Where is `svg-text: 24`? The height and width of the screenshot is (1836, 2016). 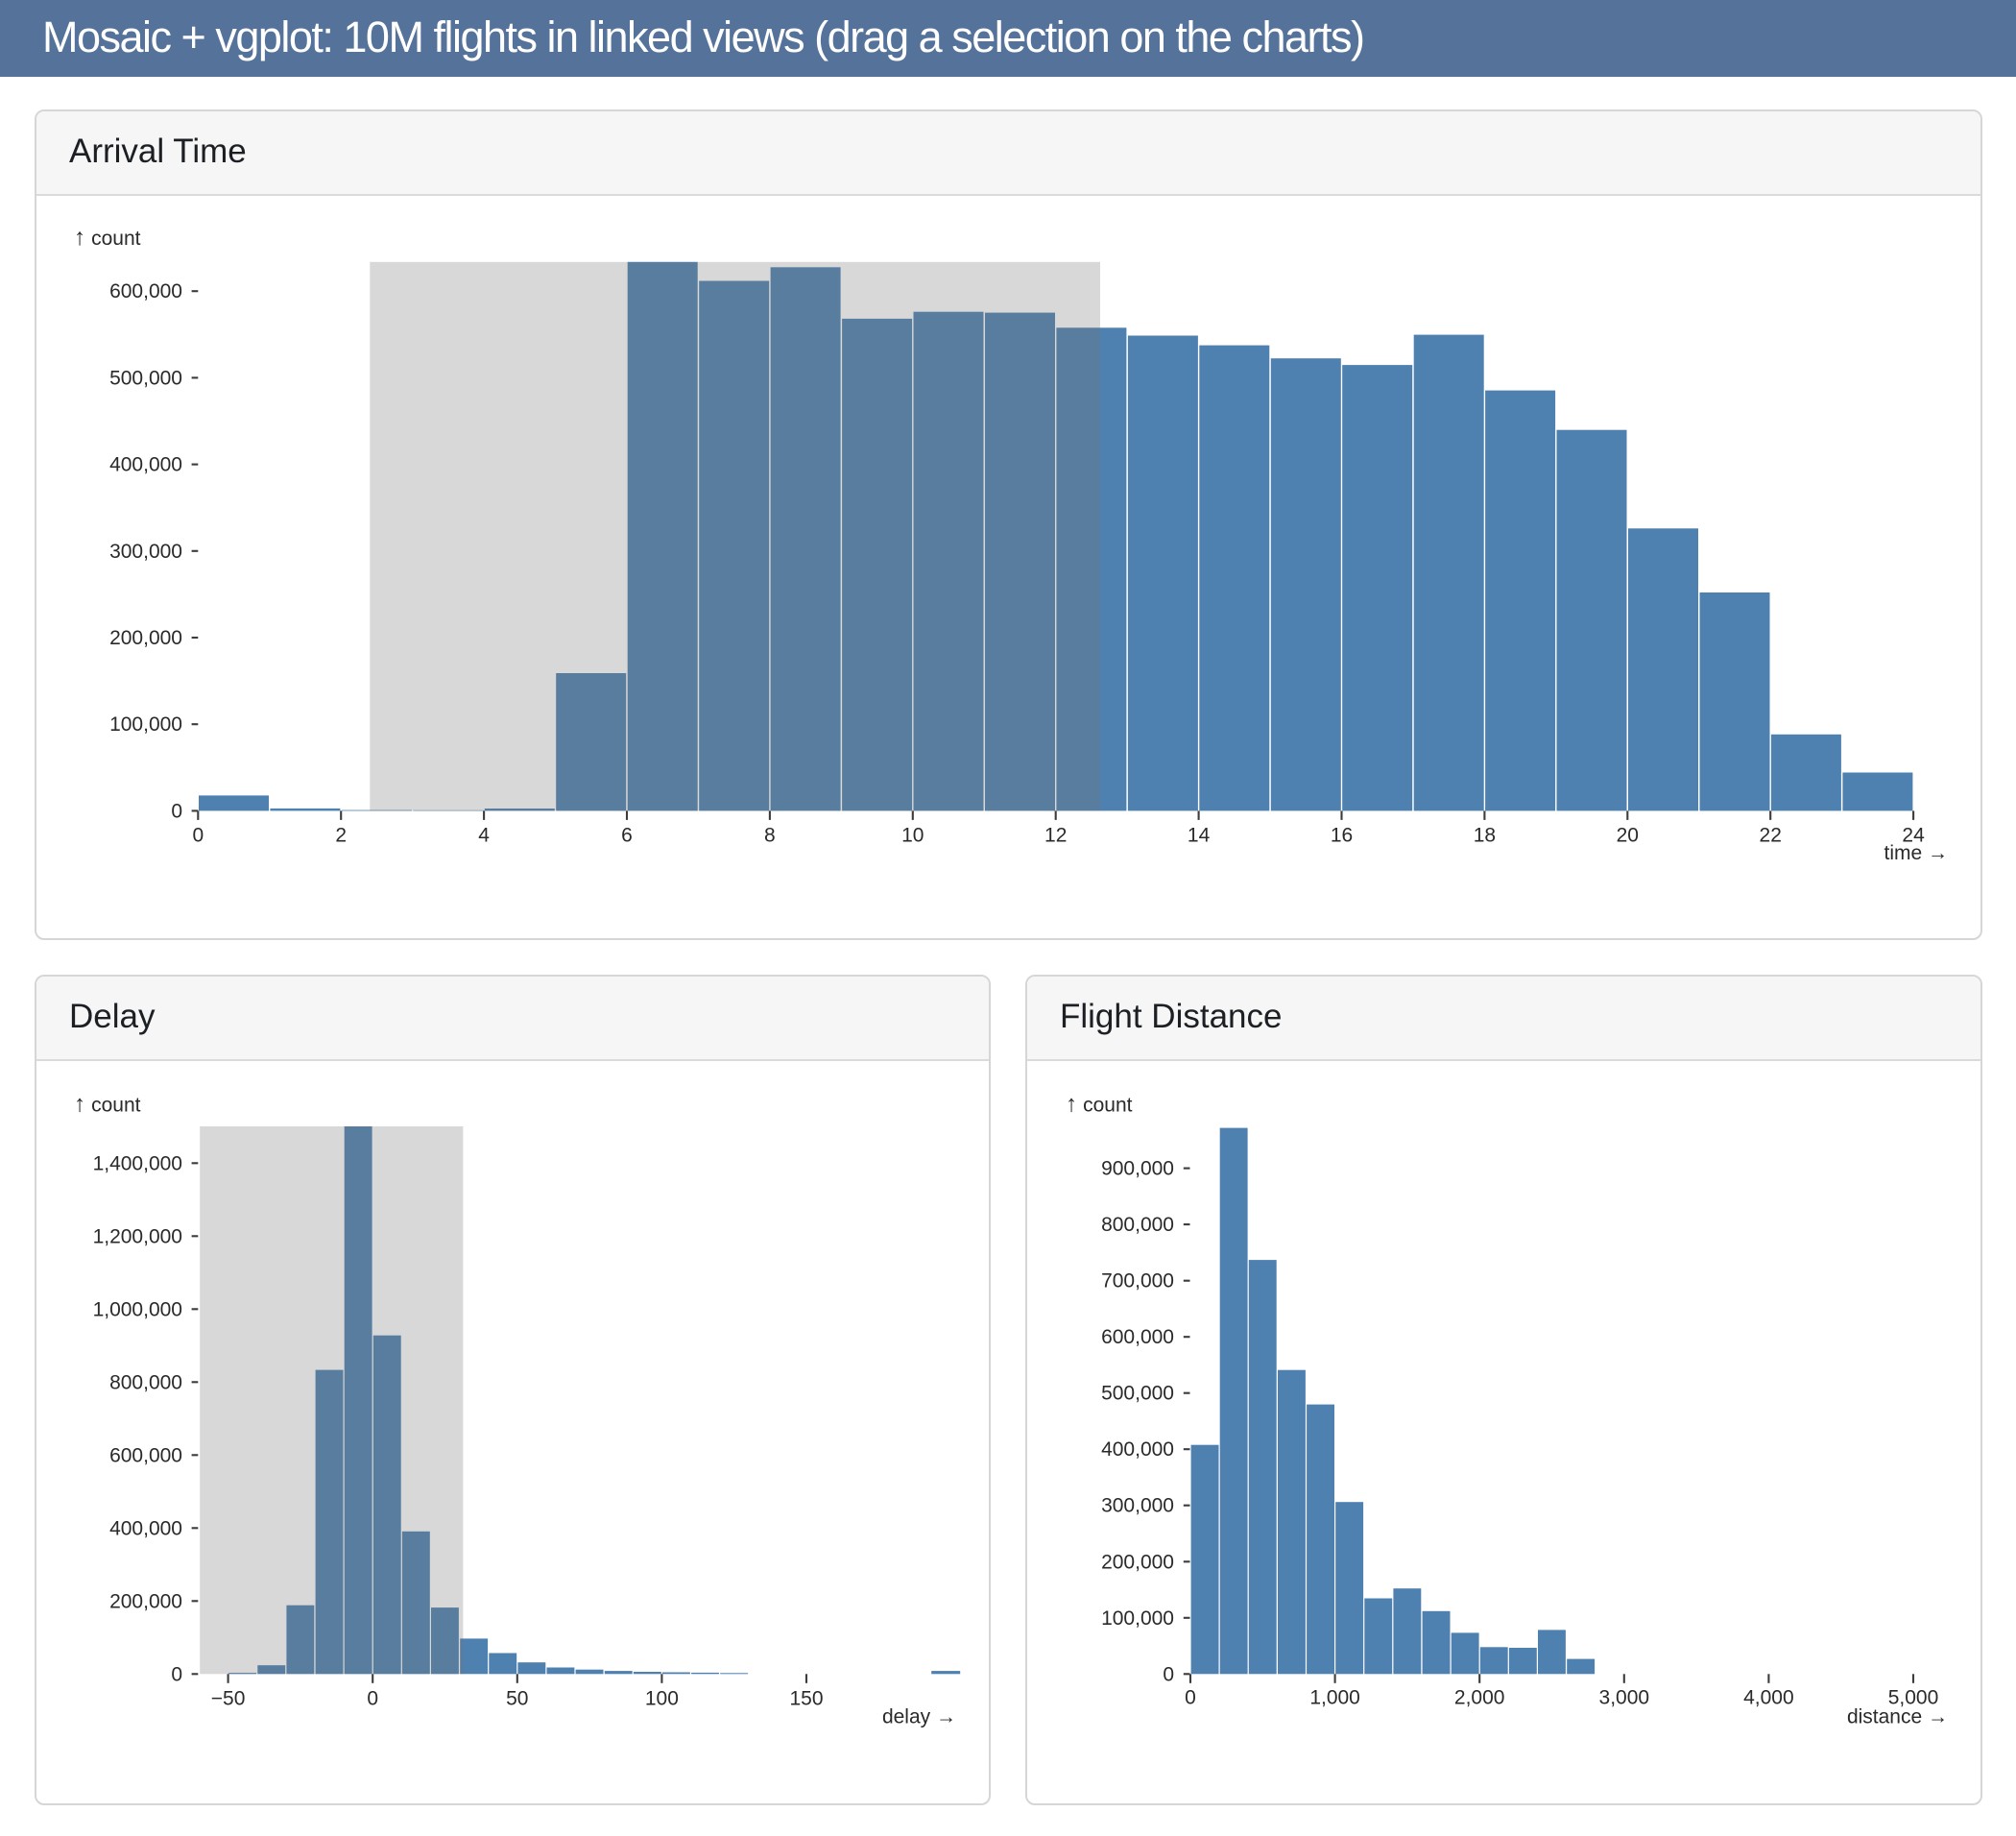
svg-text: 24 is located at coordinates (1913, 835).